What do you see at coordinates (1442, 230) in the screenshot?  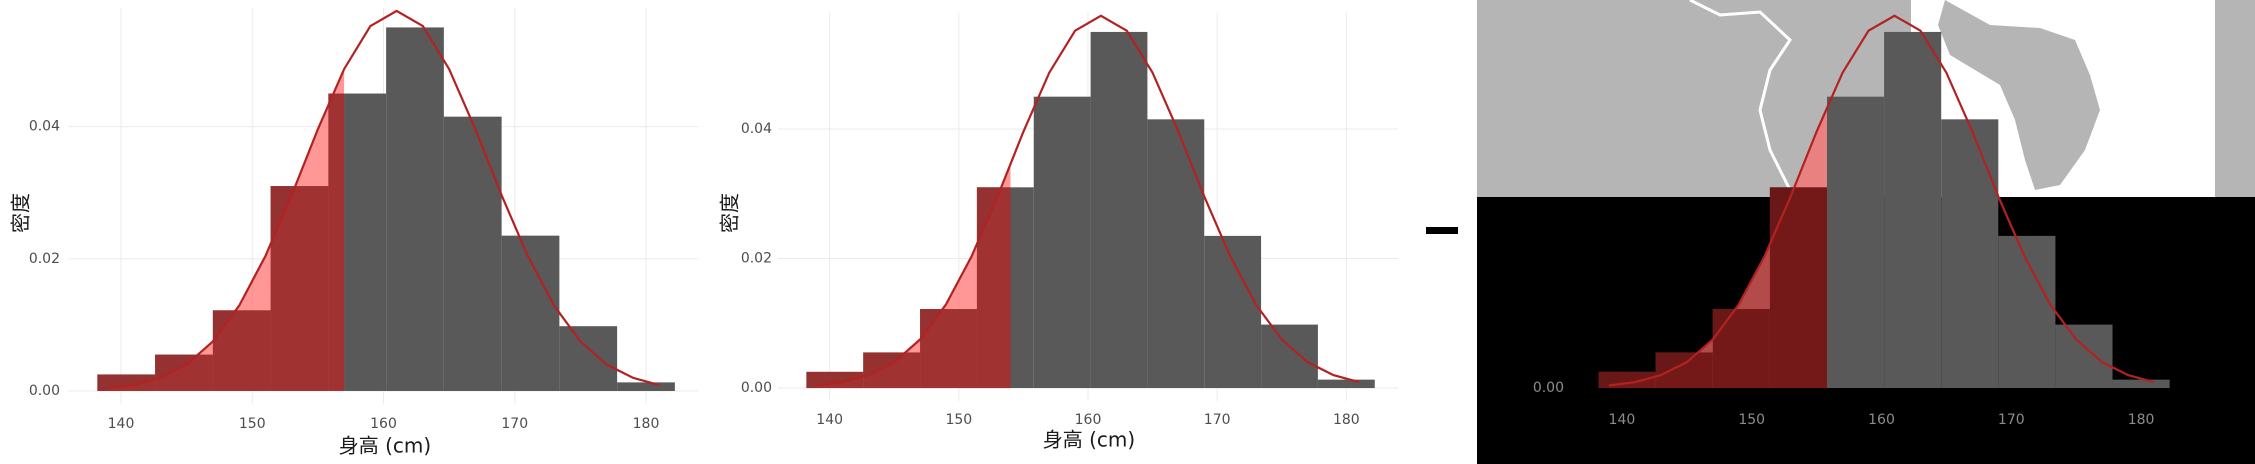 I see `dash` at bounding box center [1442, 230].